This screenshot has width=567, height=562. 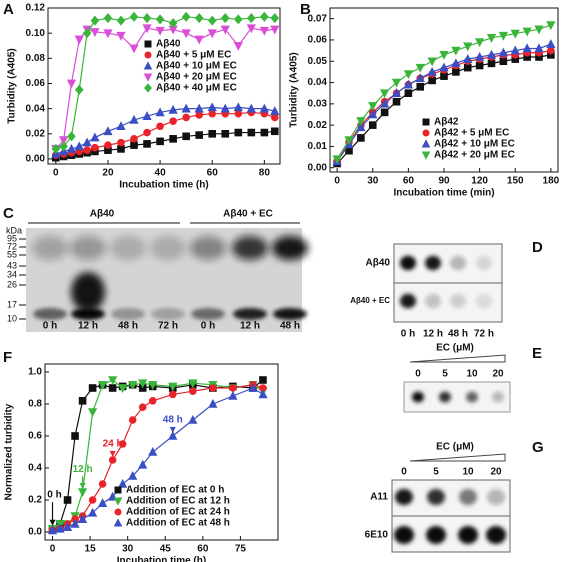 What do you see at coordinates (91, 549) in the screenshot?
I see `x-tick-label: 15` at bounding box center [91, 549].